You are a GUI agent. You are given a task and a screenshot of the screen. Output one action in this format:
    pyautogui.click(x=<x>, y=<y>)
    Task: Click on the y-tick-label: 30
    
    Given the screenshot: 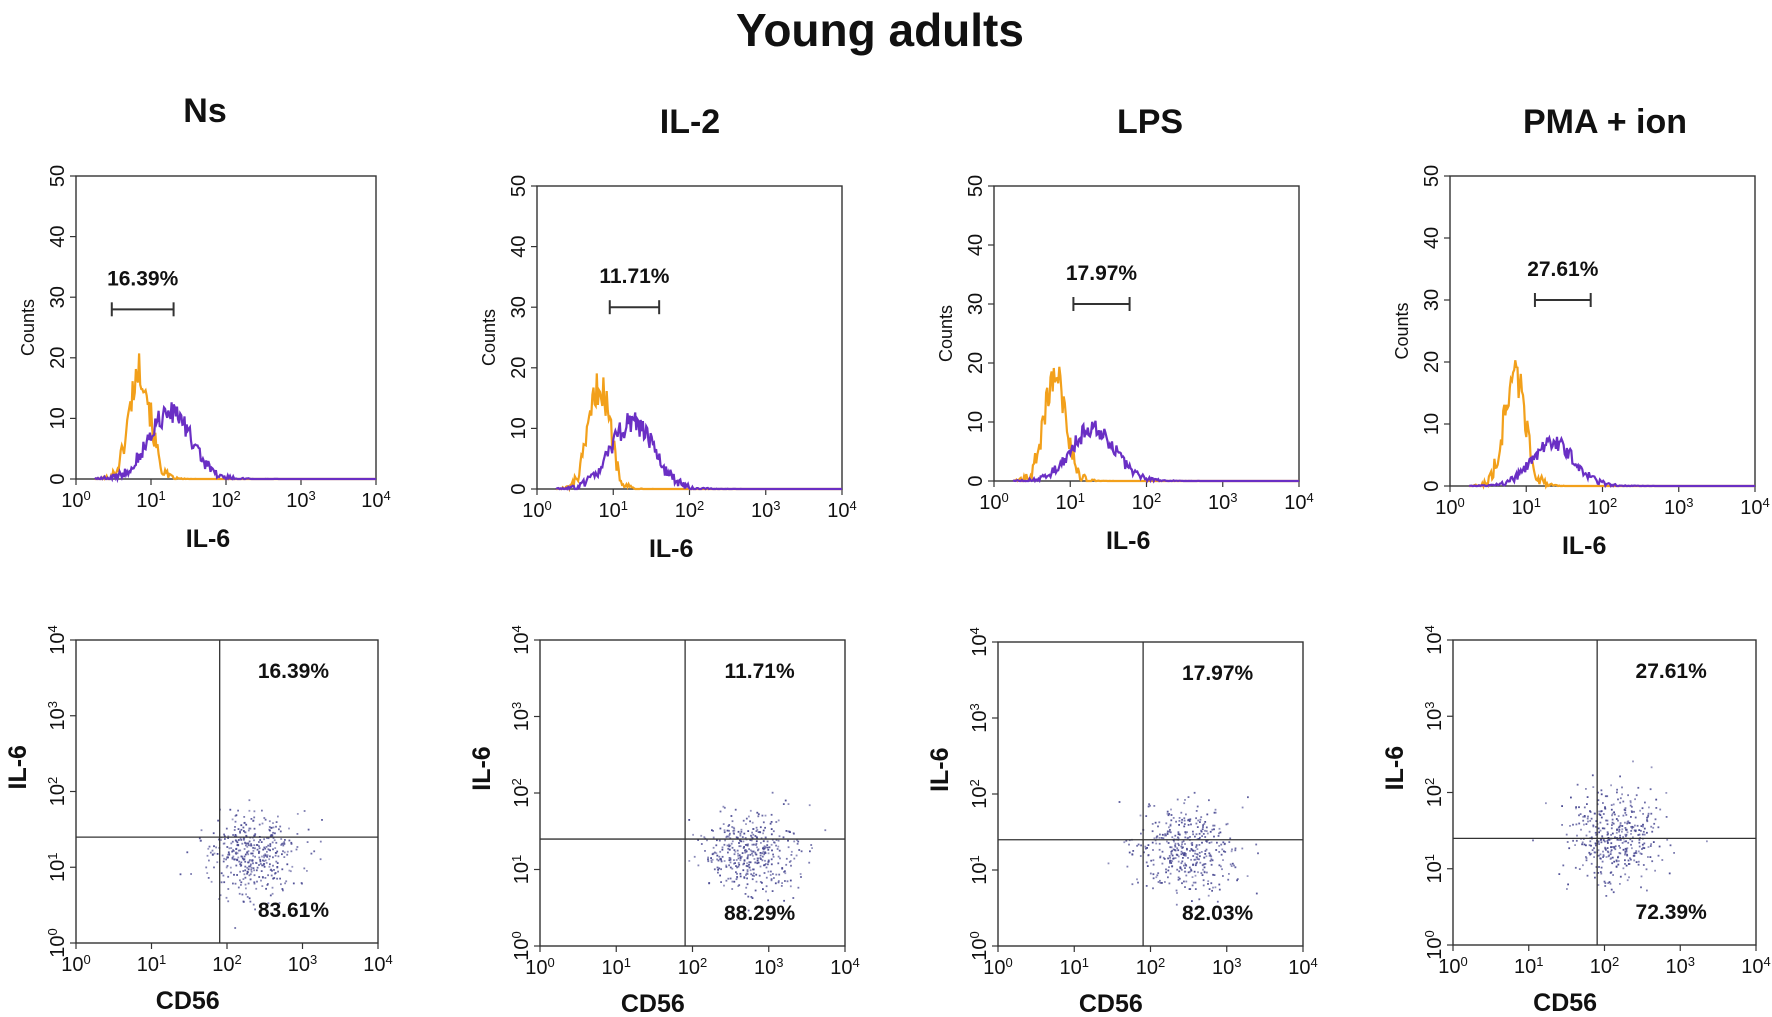 What is the action you would take?
    pyautogui.click(x=976, y=304)
    